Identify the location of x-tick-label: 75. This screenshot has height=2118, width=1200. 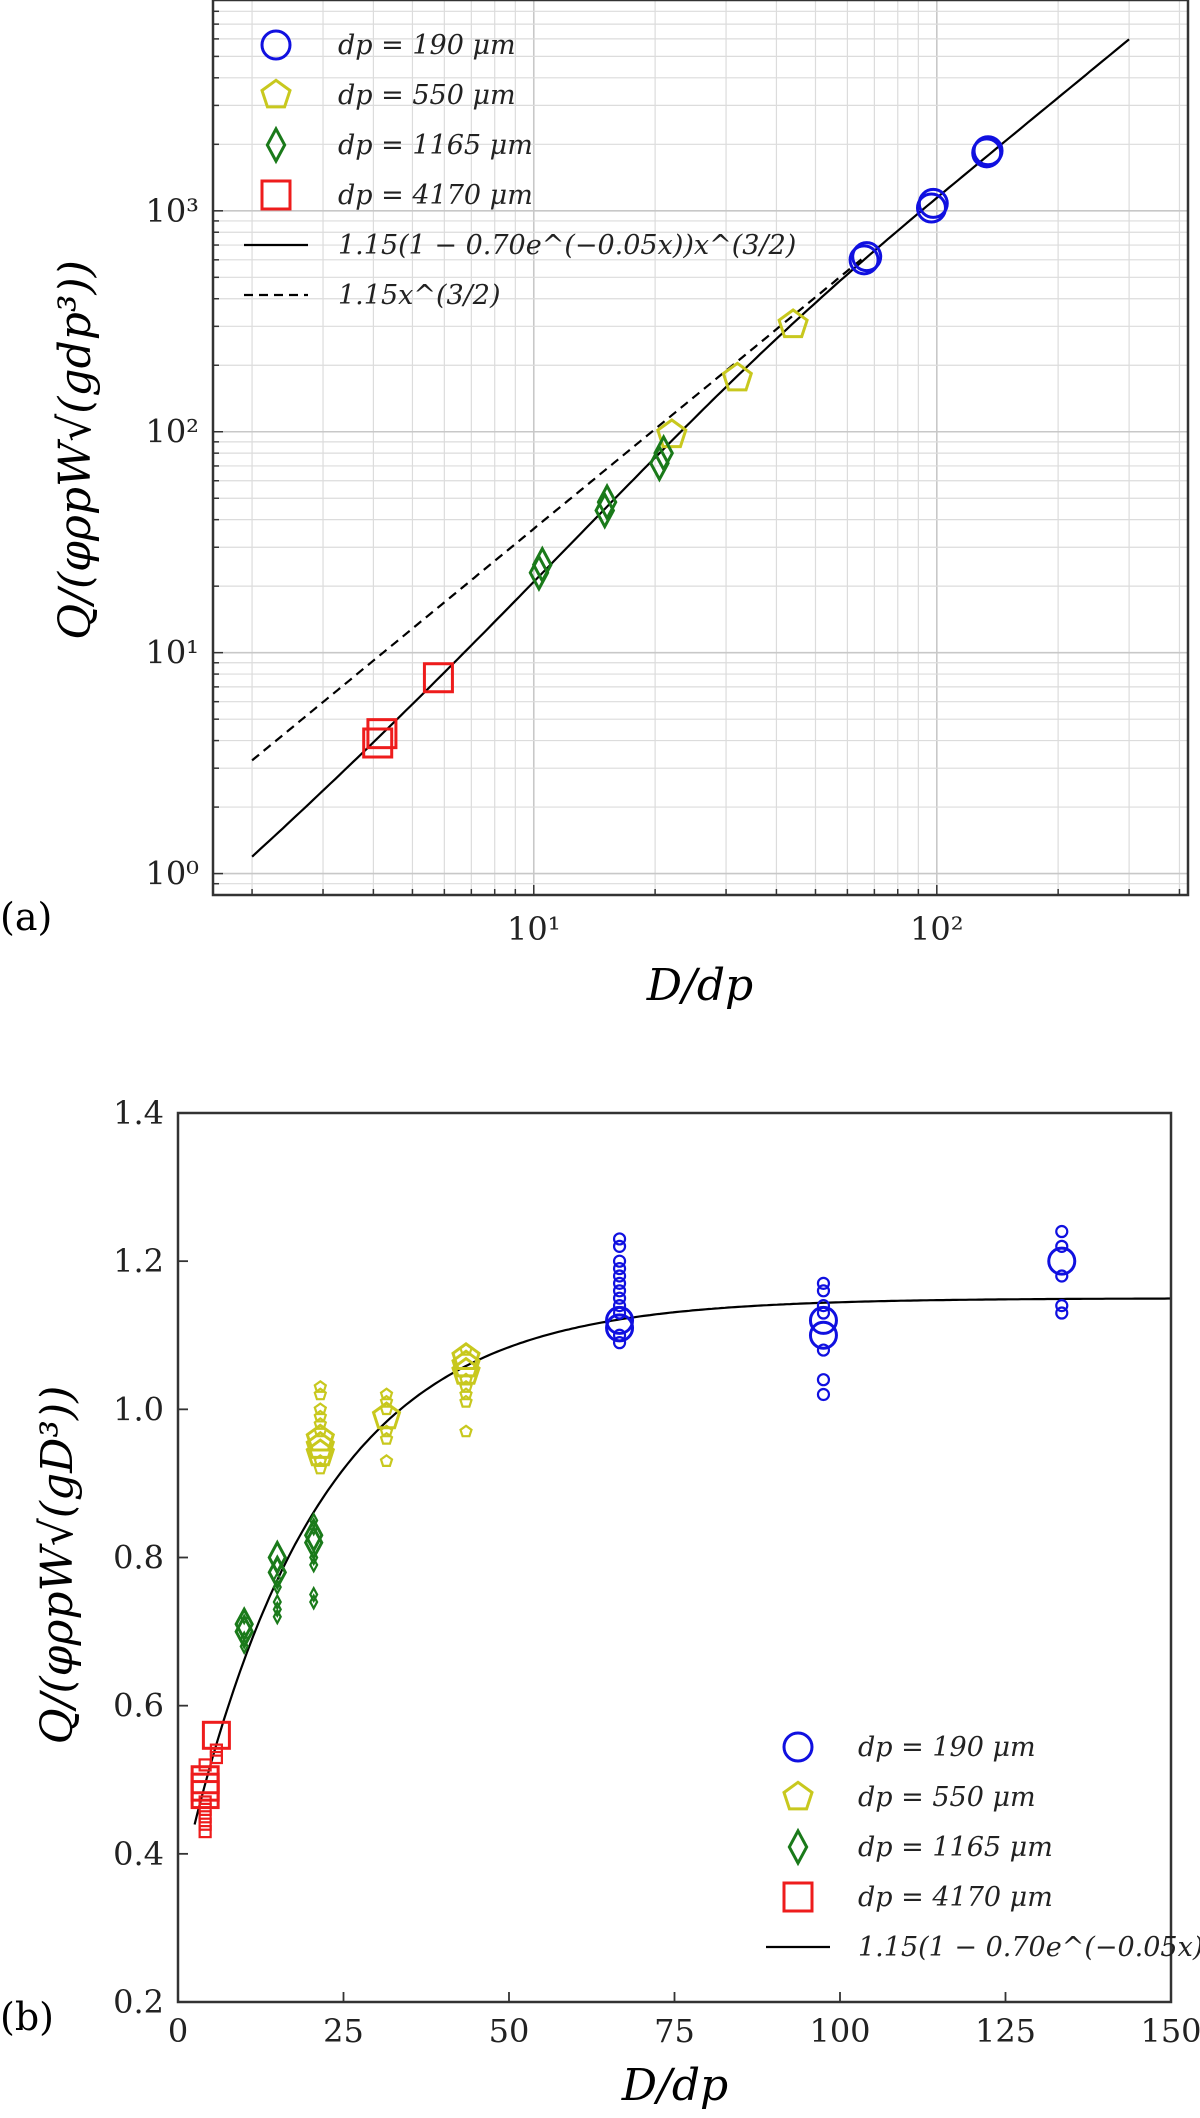
(674, 2031).